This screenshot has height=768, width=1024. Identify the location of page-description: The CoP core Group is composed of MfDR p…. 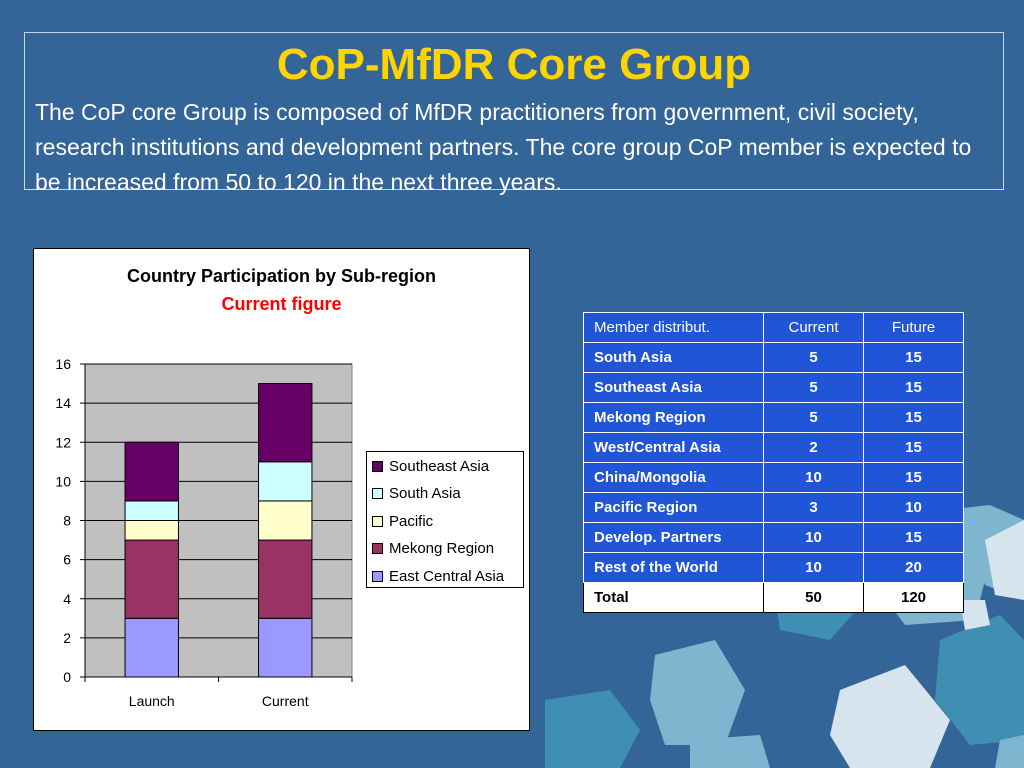
(503, 147).